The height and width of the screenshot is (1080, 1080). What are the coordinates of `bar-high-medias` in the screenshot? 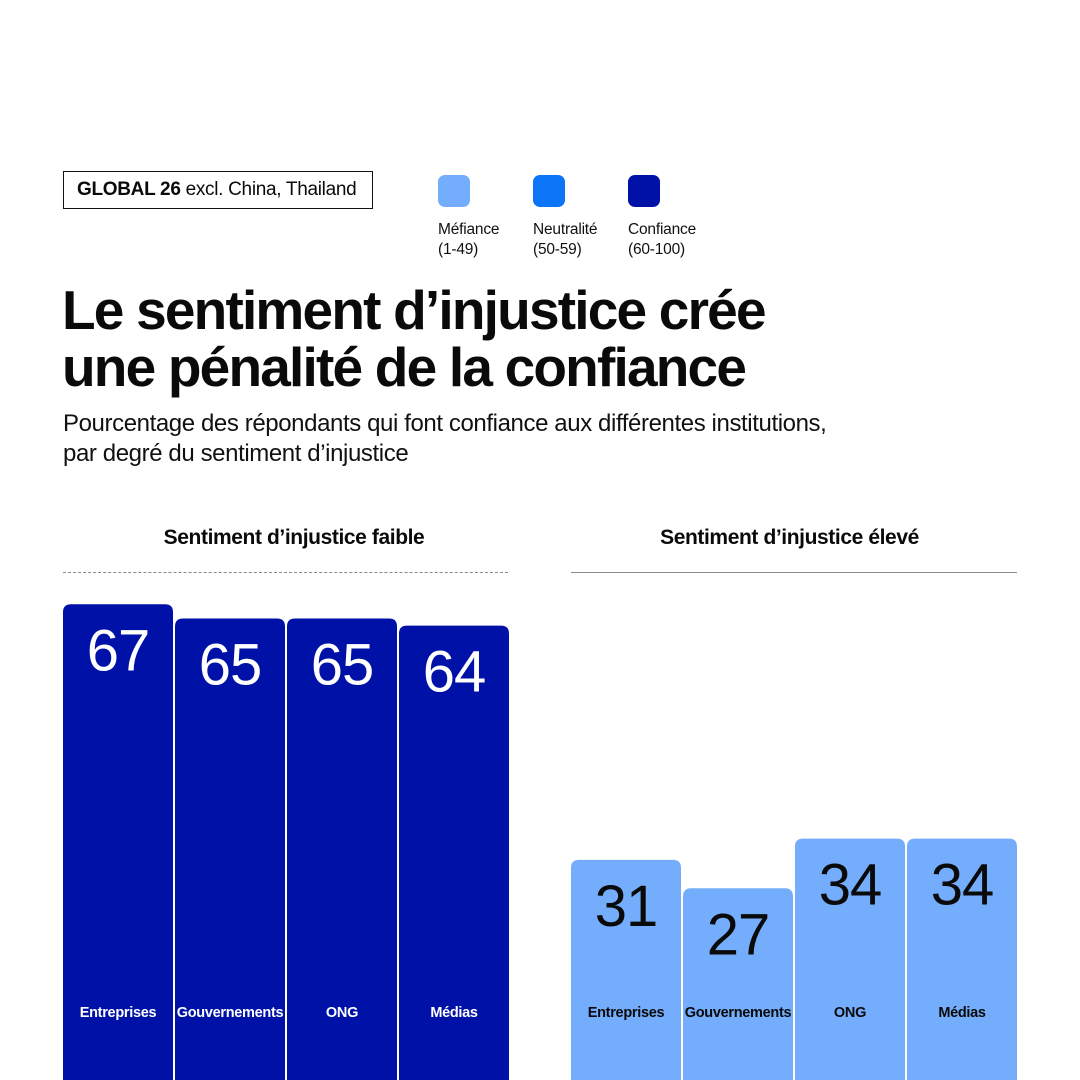 It's located at (962, 959).